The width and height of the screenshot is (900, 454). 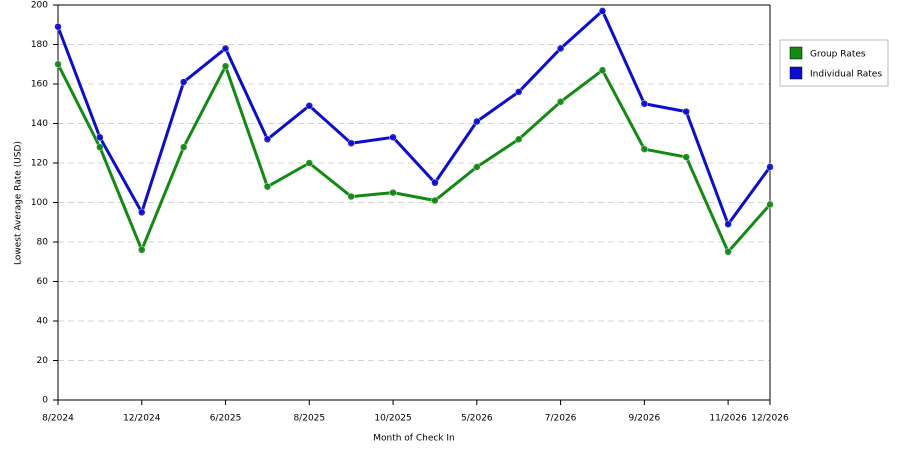 I want to click on x-axis-label: Month of Check In, so click(x=414, y=439).